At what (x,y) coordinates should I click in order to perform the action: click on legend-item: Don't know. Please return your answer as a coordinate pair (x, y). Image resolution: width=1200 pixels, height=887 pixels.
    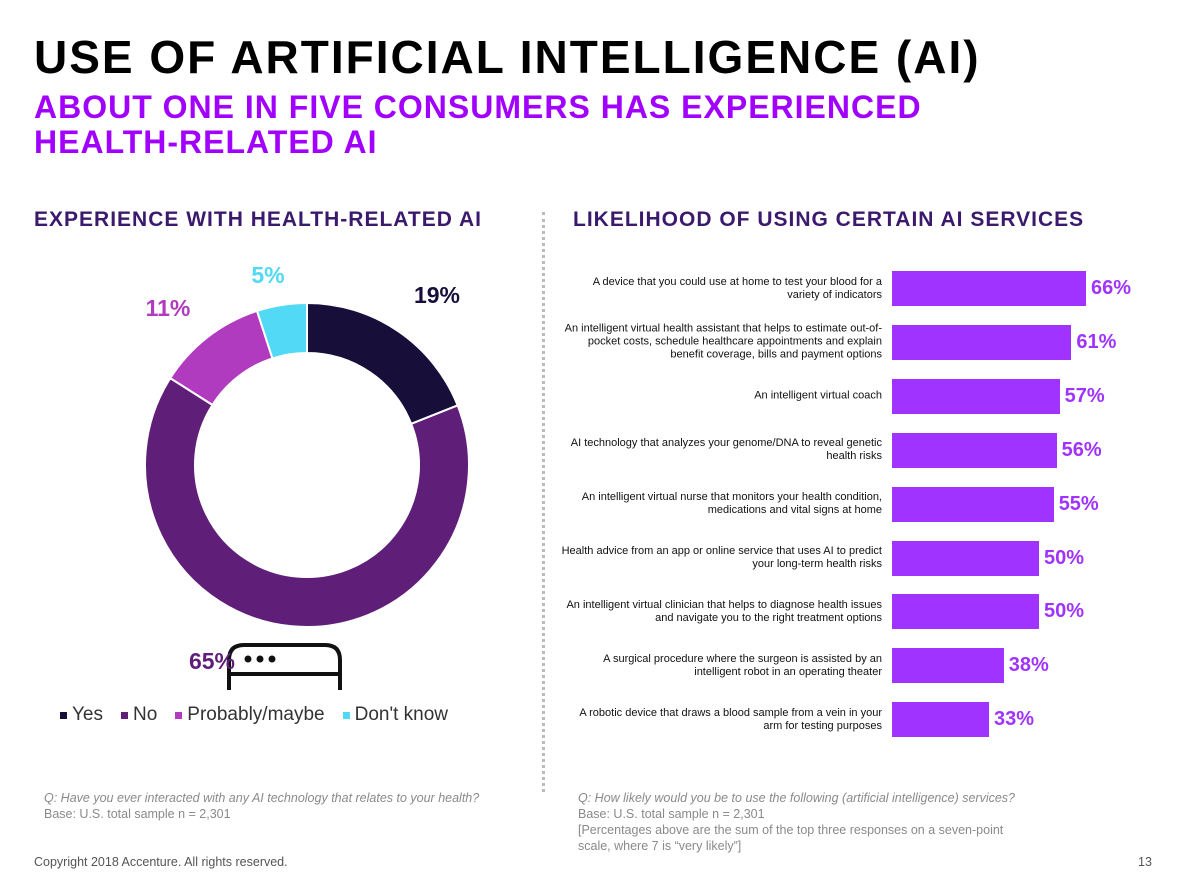
    Looking at the image, I should click on (395, 715).